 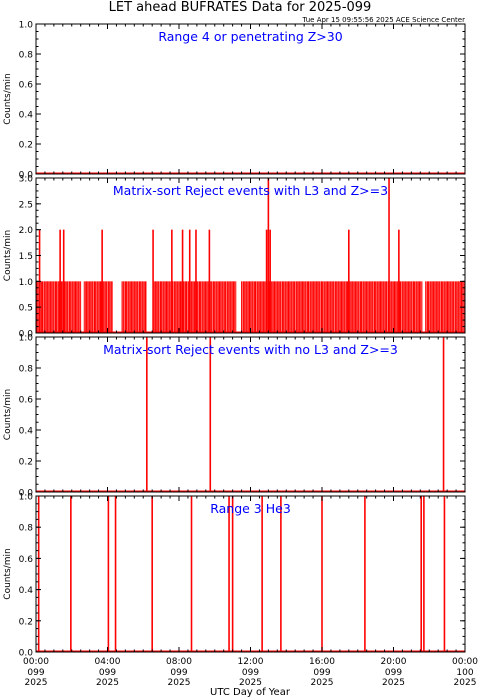 What do you see at coordinates (26, 205) in the screenshot?
I see `y-tick-label: 2.5` at bounding box center [26, 205].